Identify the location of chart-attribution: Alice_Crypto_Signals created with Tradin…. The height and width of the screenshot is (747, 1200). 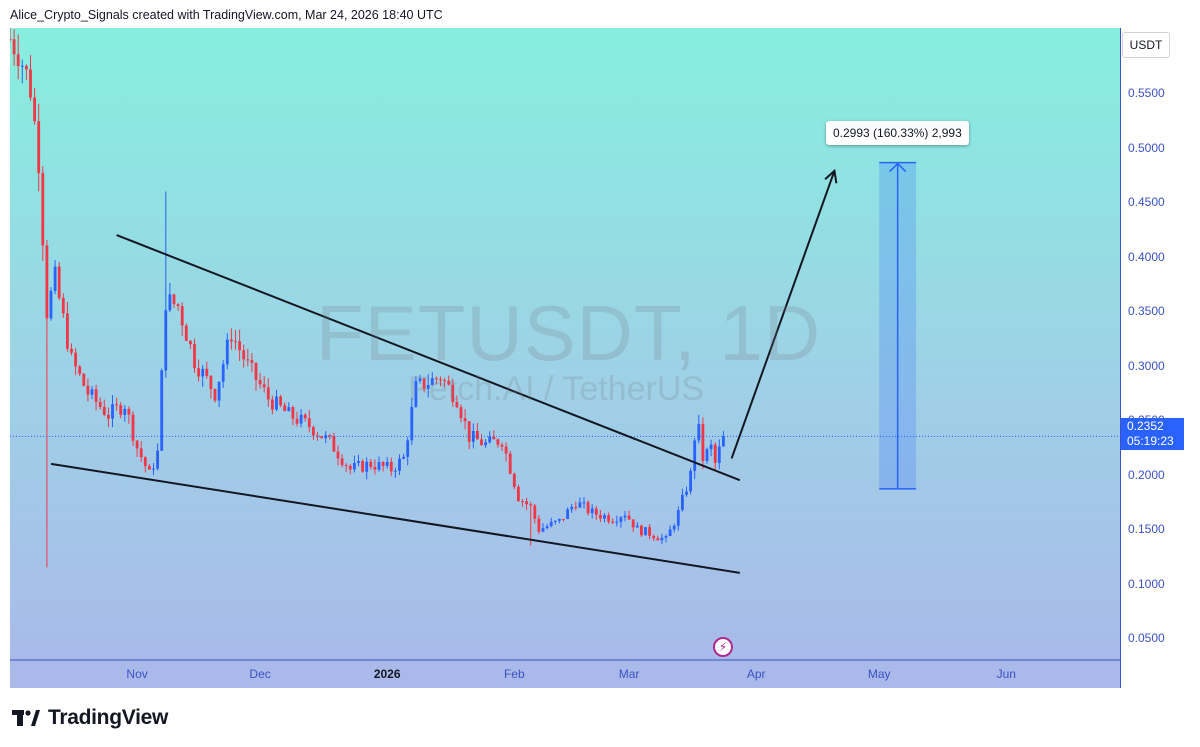
(226, 15).